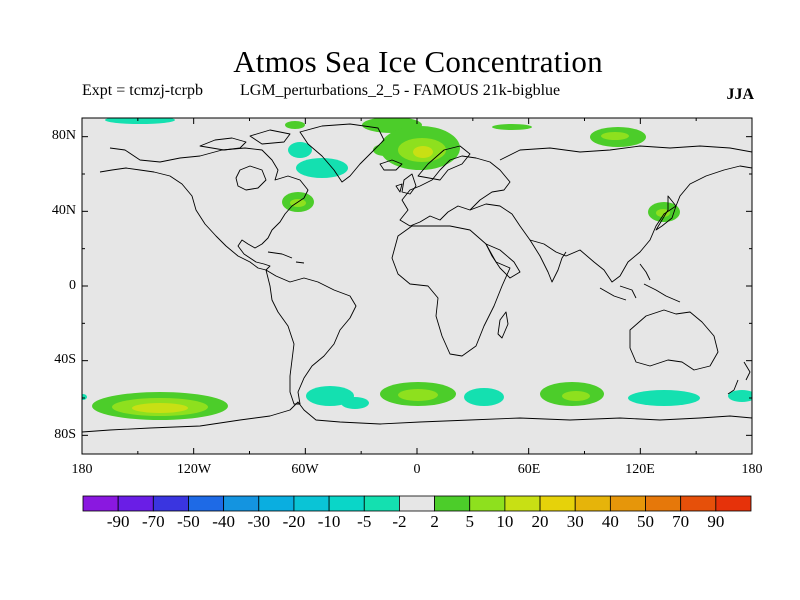 The image size is (800, 600). I want to click on coast-antarctica, so click(417, 417).